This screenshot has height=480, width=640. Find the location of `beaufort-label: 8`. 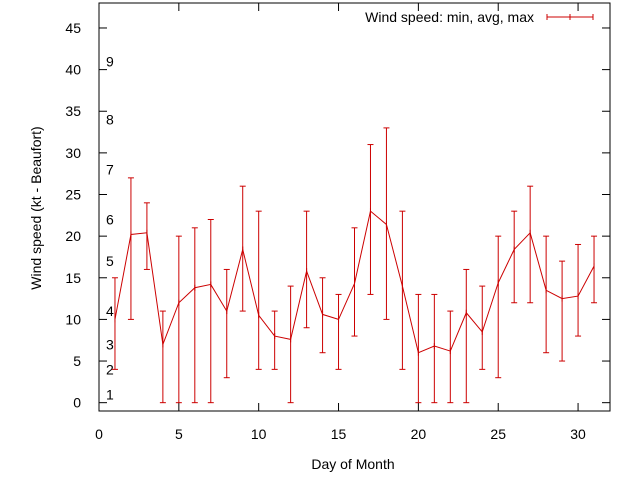

beaufort-label: 8 is located at coordinates (110, 120).